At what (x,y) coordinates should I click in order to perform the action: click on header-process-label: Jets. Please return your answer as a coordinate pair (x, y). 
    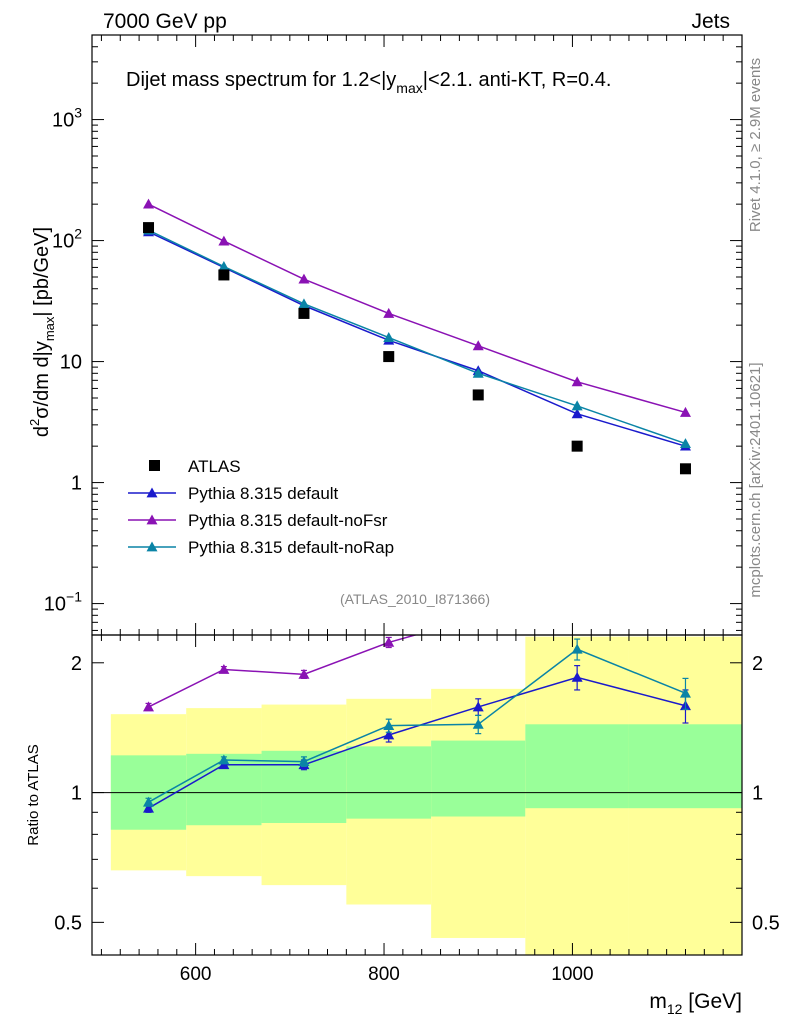
    Looking at the image, I should click on (710, 21).